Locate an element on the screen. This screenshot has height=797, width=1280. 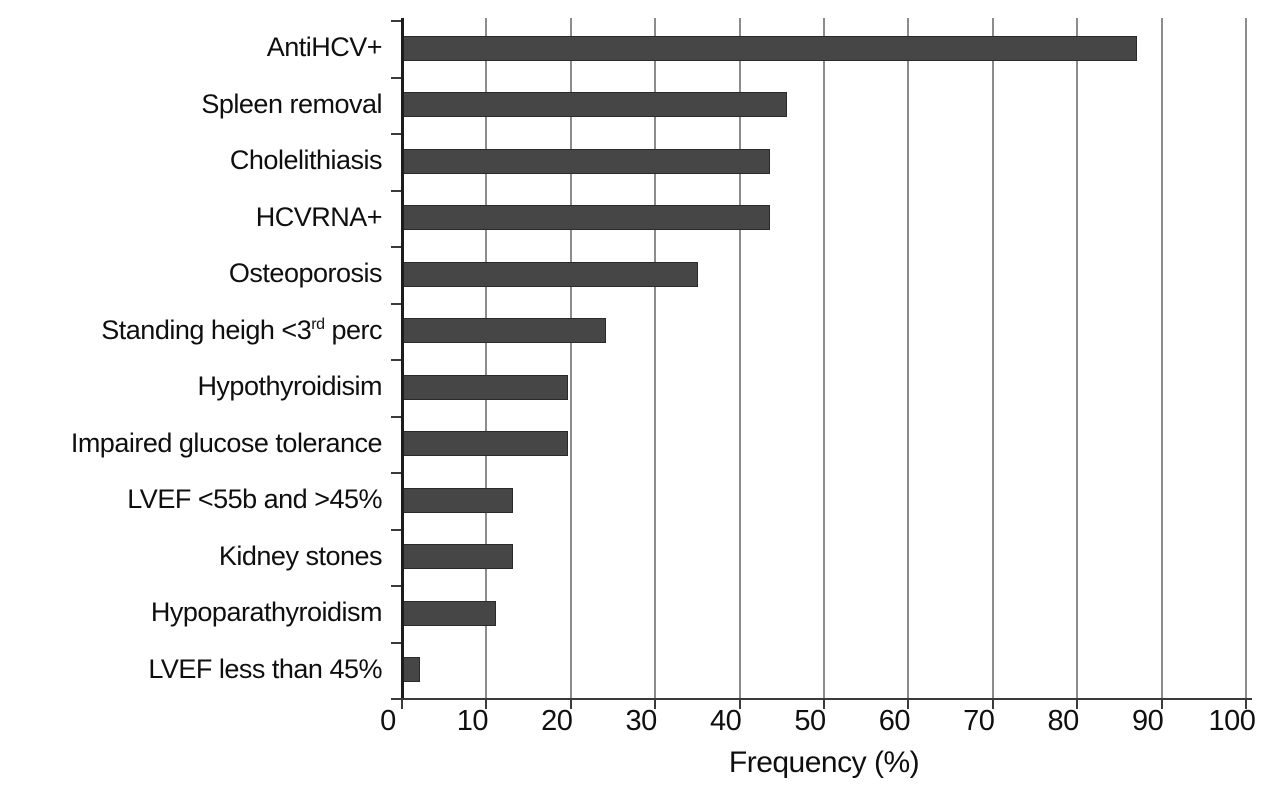
category-label: AntiHCV+ is located at coordinates (324, 47).